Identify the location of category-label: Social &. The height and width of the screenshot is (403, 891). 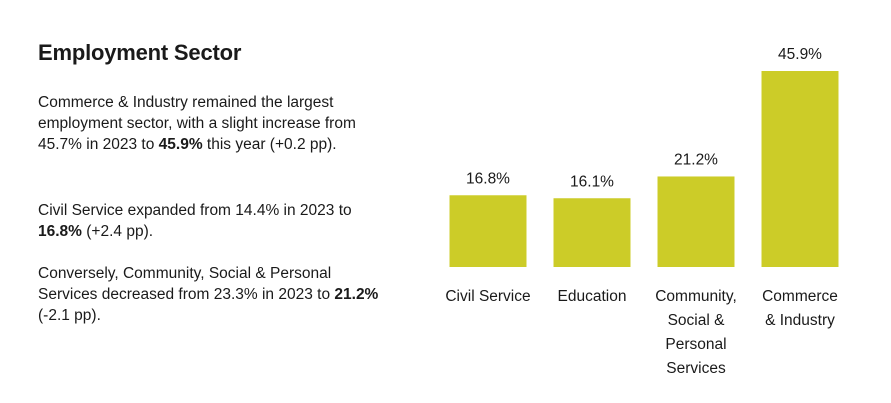
(697, 320).